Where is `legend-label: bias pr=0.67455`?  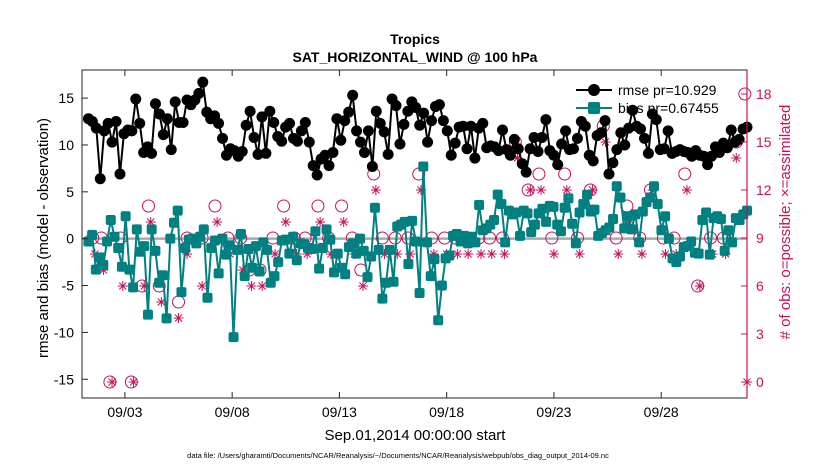 legend-label: bias pr=0.67455 is located at coordinates (668, 108).